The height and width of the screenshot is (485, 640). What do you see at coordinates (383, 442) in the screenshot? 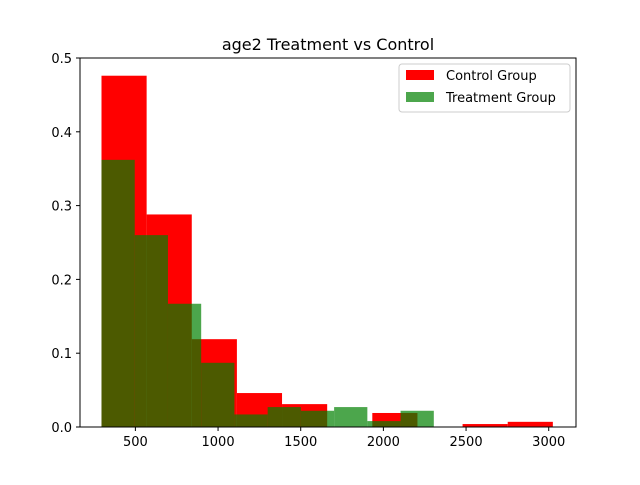
I see `x-tick-label: 2000` at bounding box center [383, 442].